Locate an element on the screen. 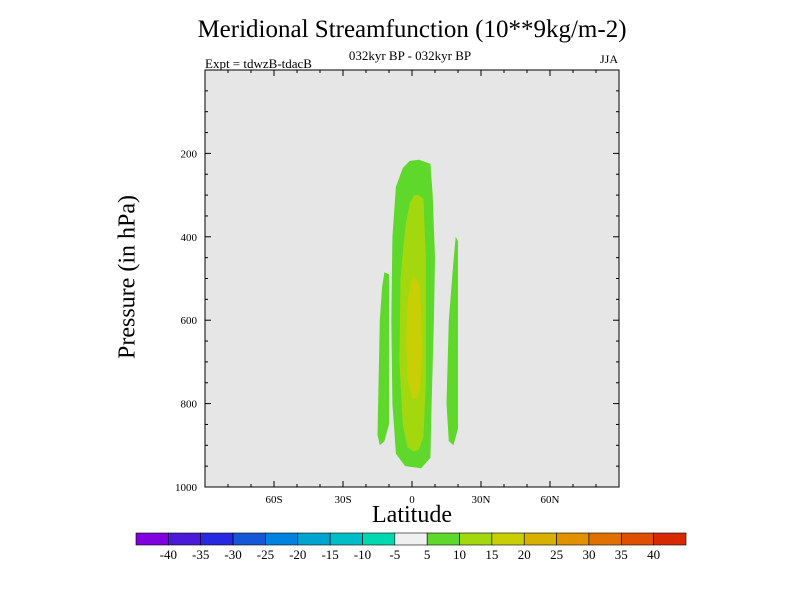 The image size is (800, 600). colorbar-label: 15 is located at coordinates (491, 554).